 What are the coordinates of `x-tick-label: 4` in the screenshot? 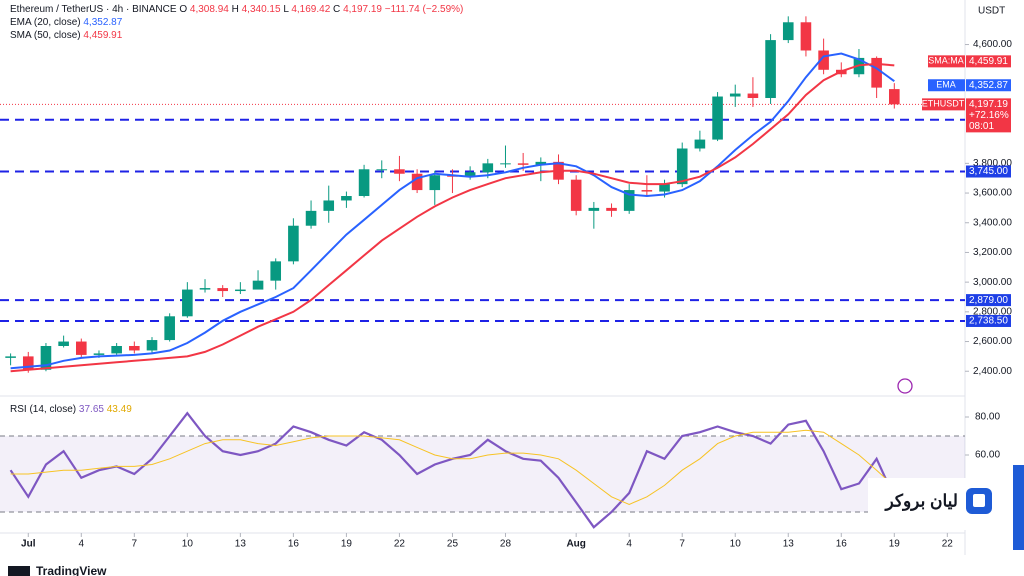 It's located at (629, 544).